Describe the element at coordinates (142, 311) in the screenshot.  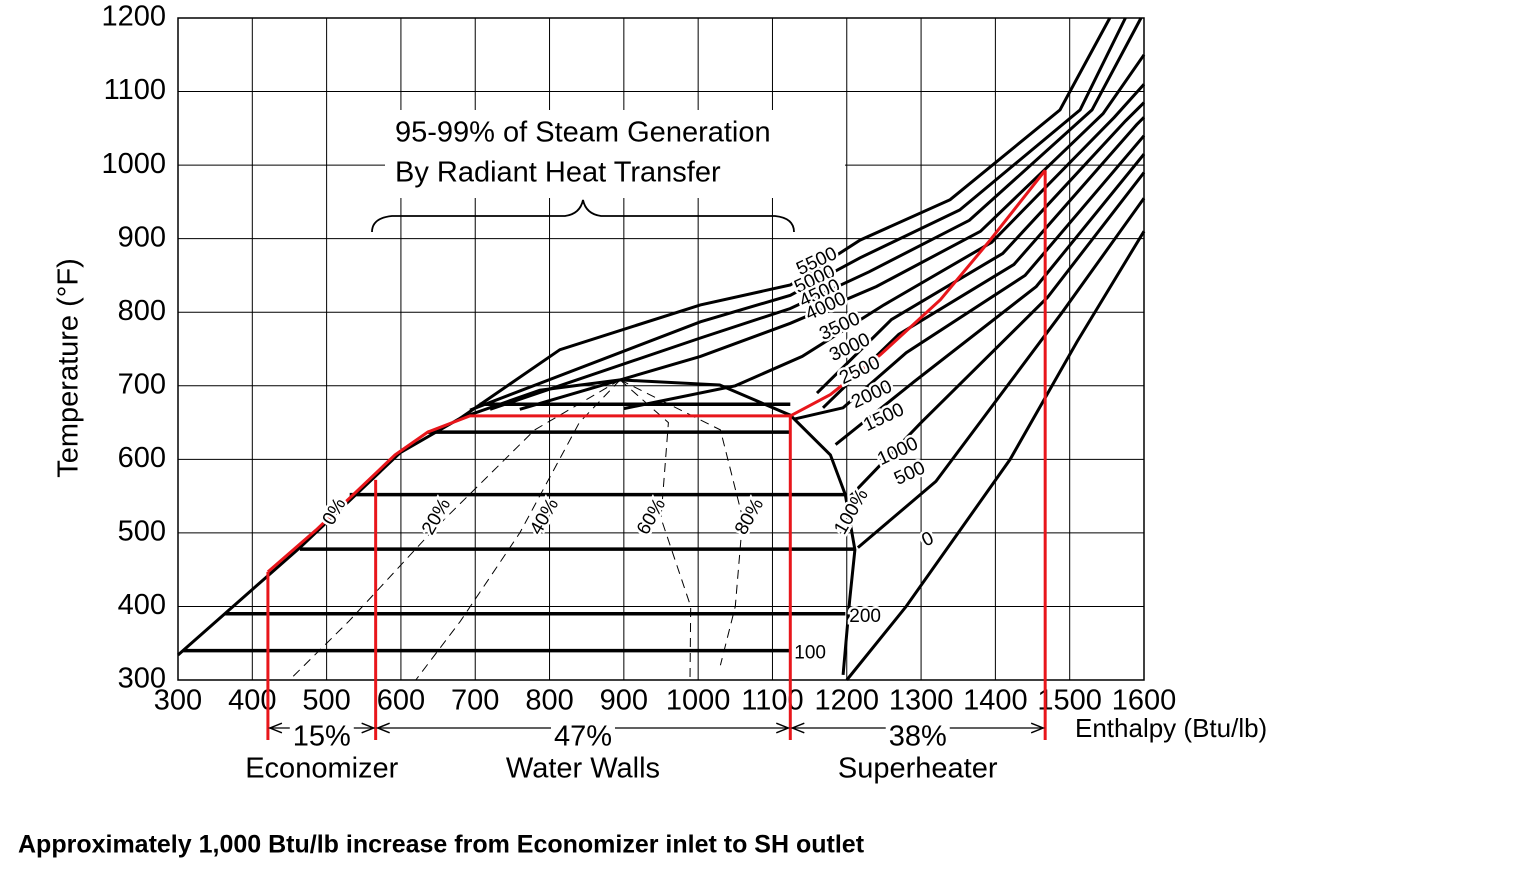
I see `y-tick-label: 800` at that location.